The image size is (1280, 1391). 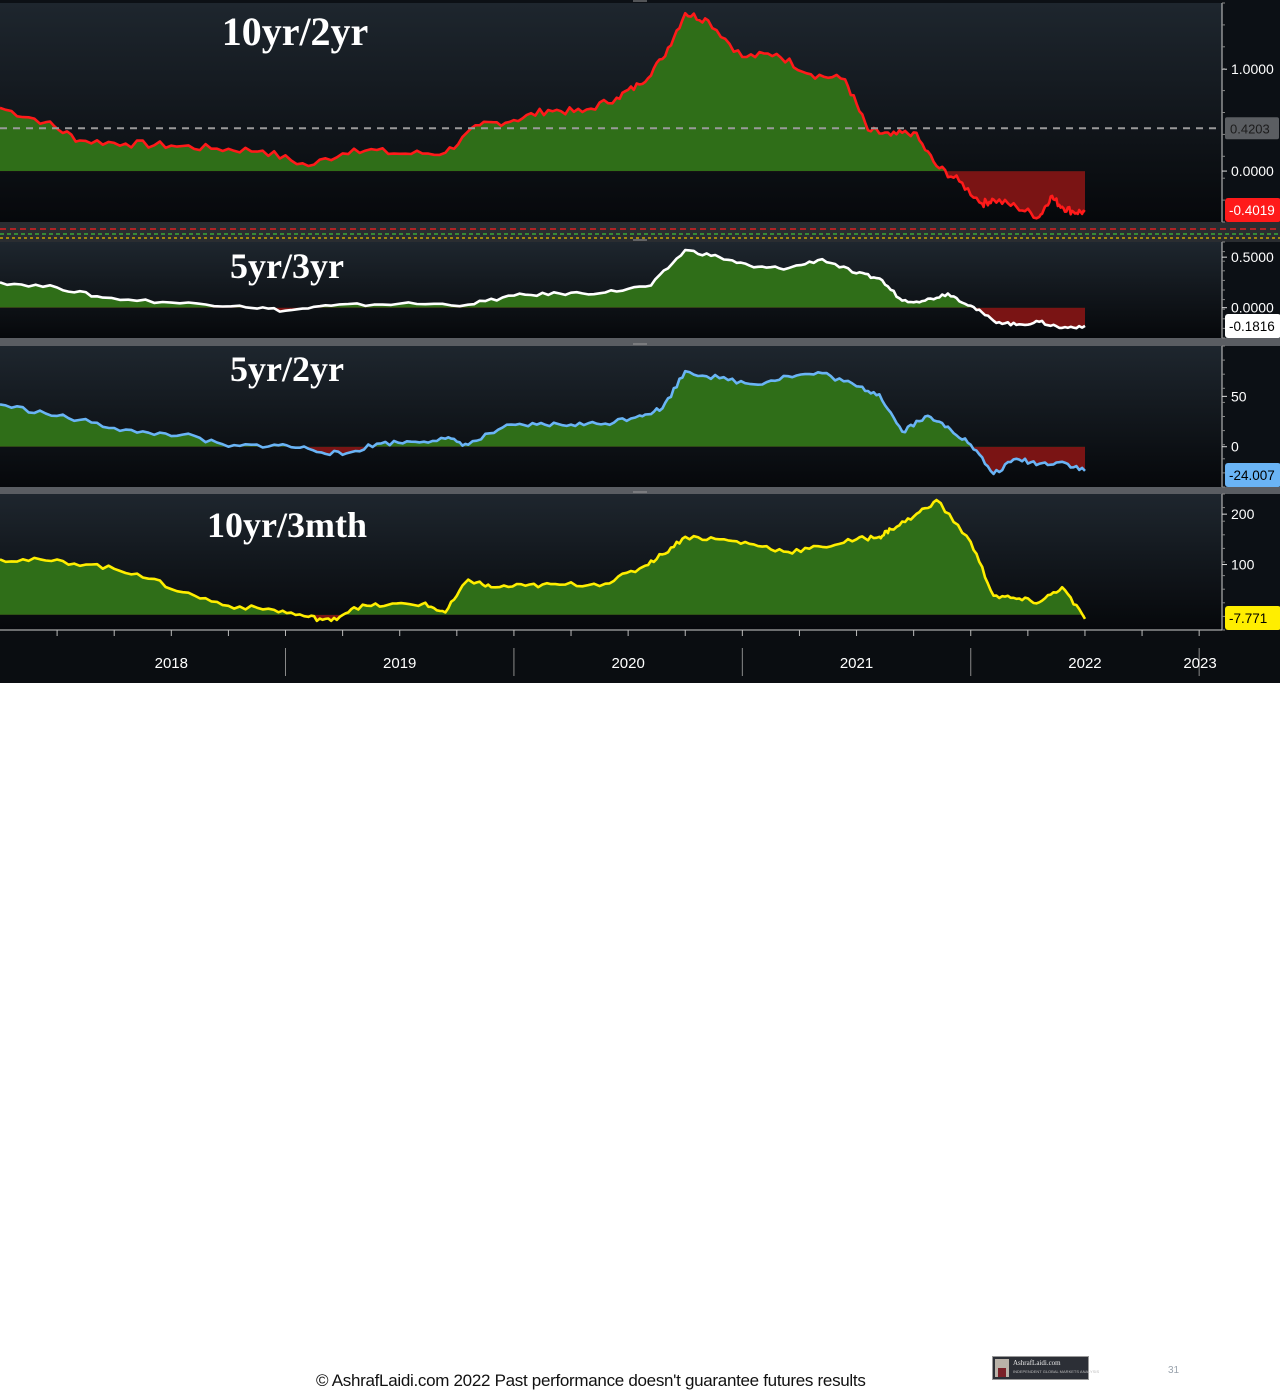 What do you see at coordinates (295, 31) in the screenshot?
I see `panel-title: 10yr/2yr` at bounding box center [295, 31].